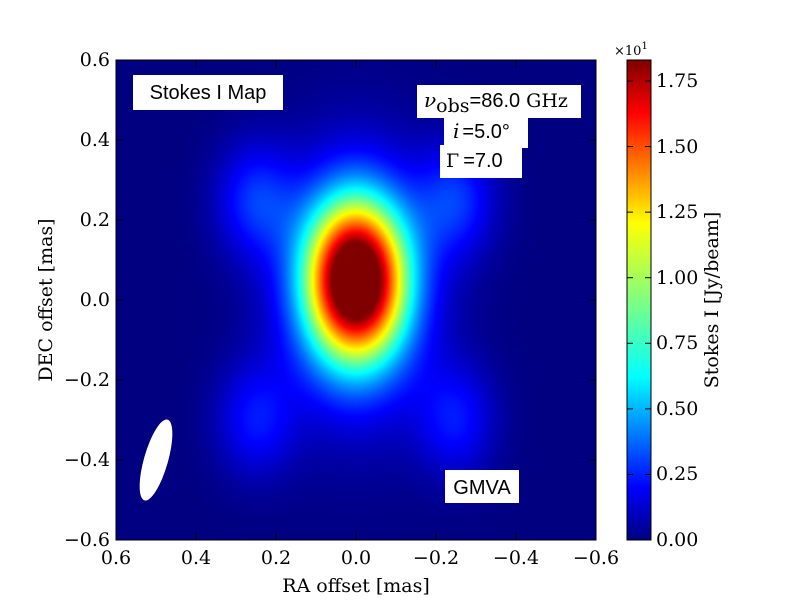 The width and height of the screenshot is (800, 600). What do you see at coordinates (544, 101) in the screenshot?
I see `nu-unit: GHz` at bounding box center [544, 101].